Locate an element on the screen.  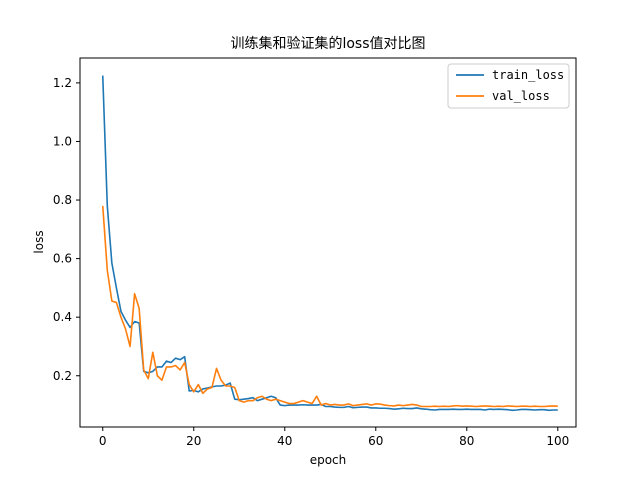
y-tick-label: 0.4 is located at coordinates (62, 317).